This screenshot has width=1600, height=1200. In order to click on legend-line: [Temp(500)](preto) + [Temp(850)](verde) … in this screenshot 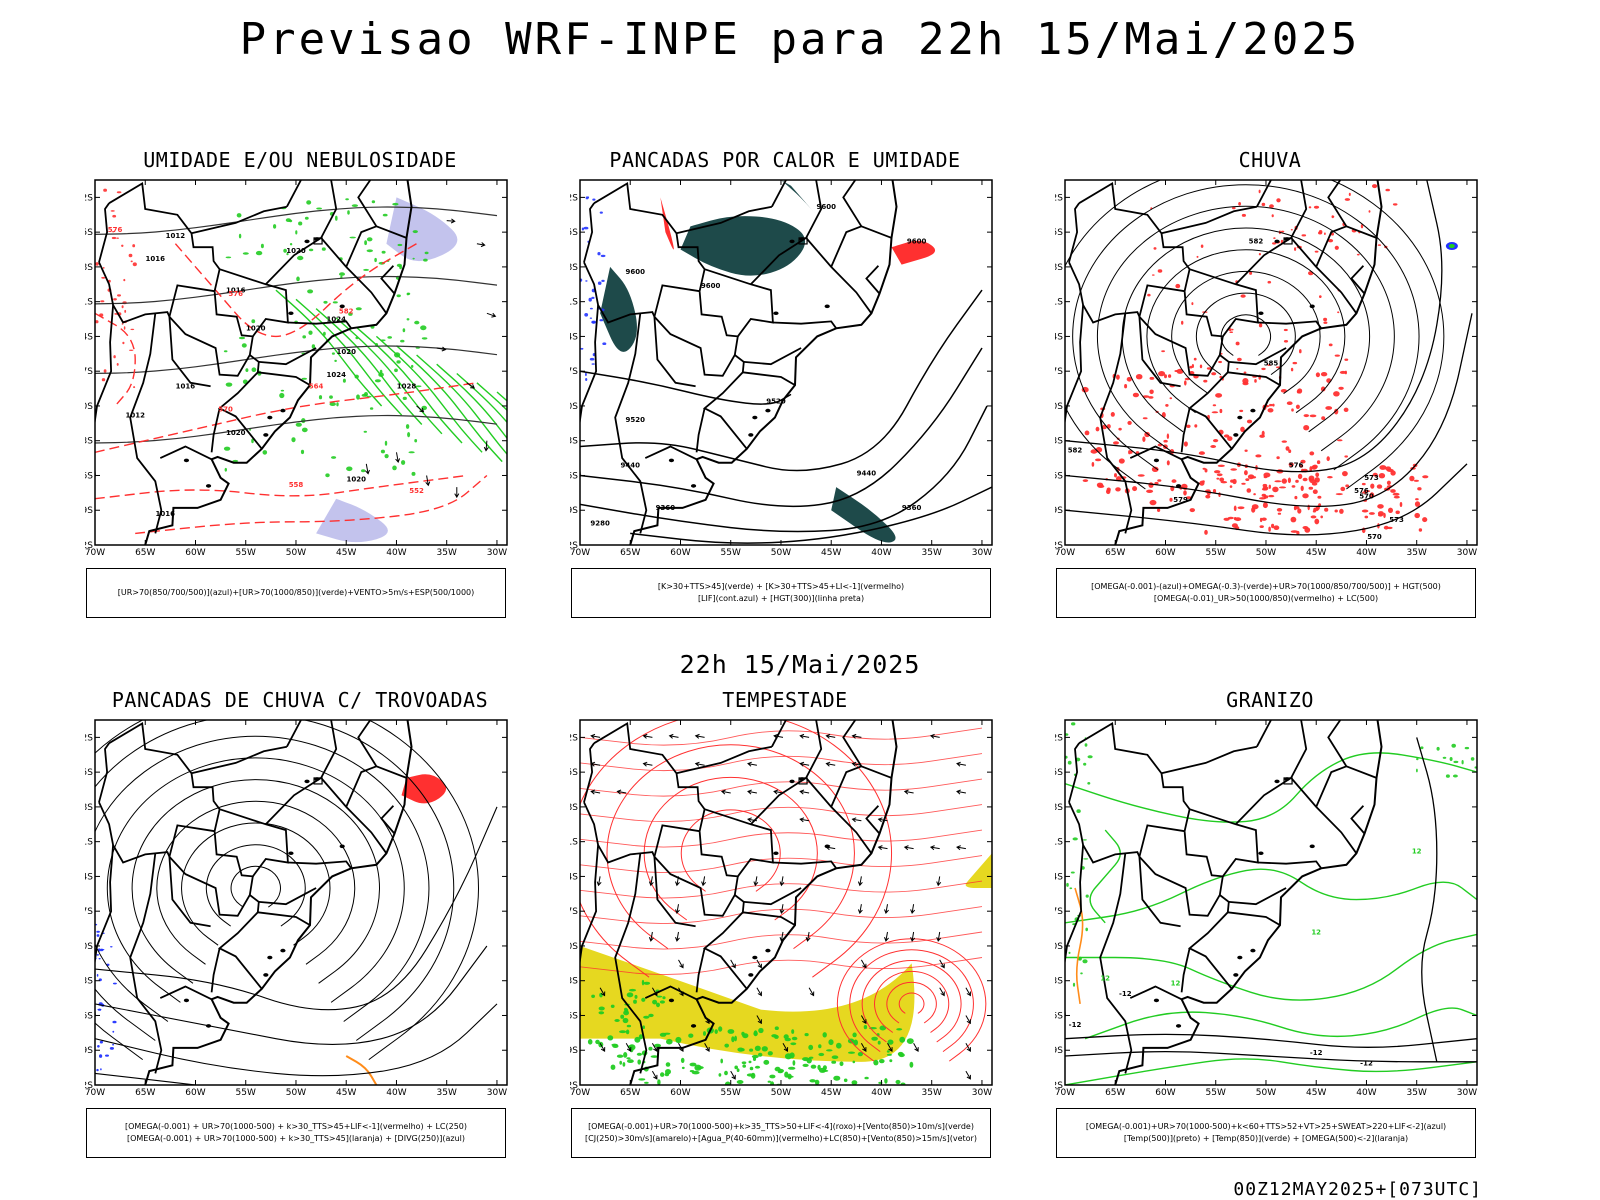, I will do `click(1266, 1138)`.